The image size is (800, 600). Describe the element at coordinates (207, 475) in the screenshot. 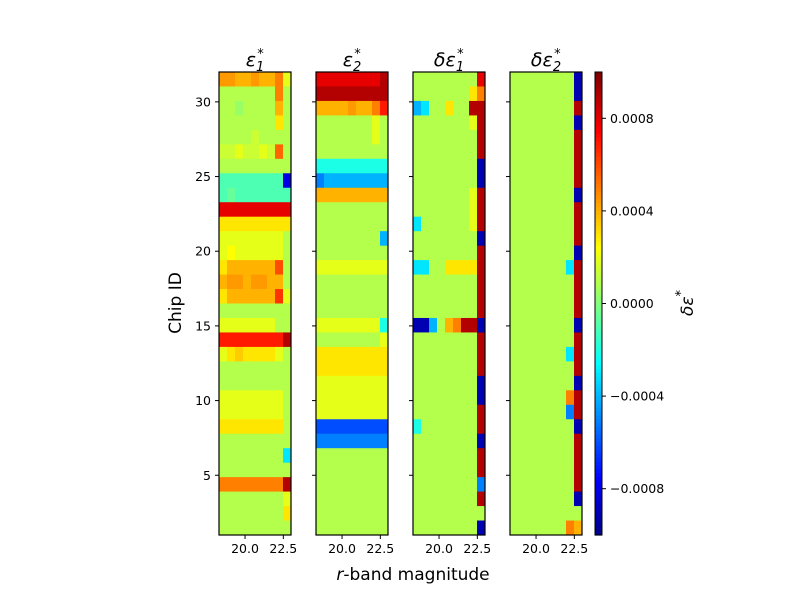

I see `y-tick-label: 5` at that location.